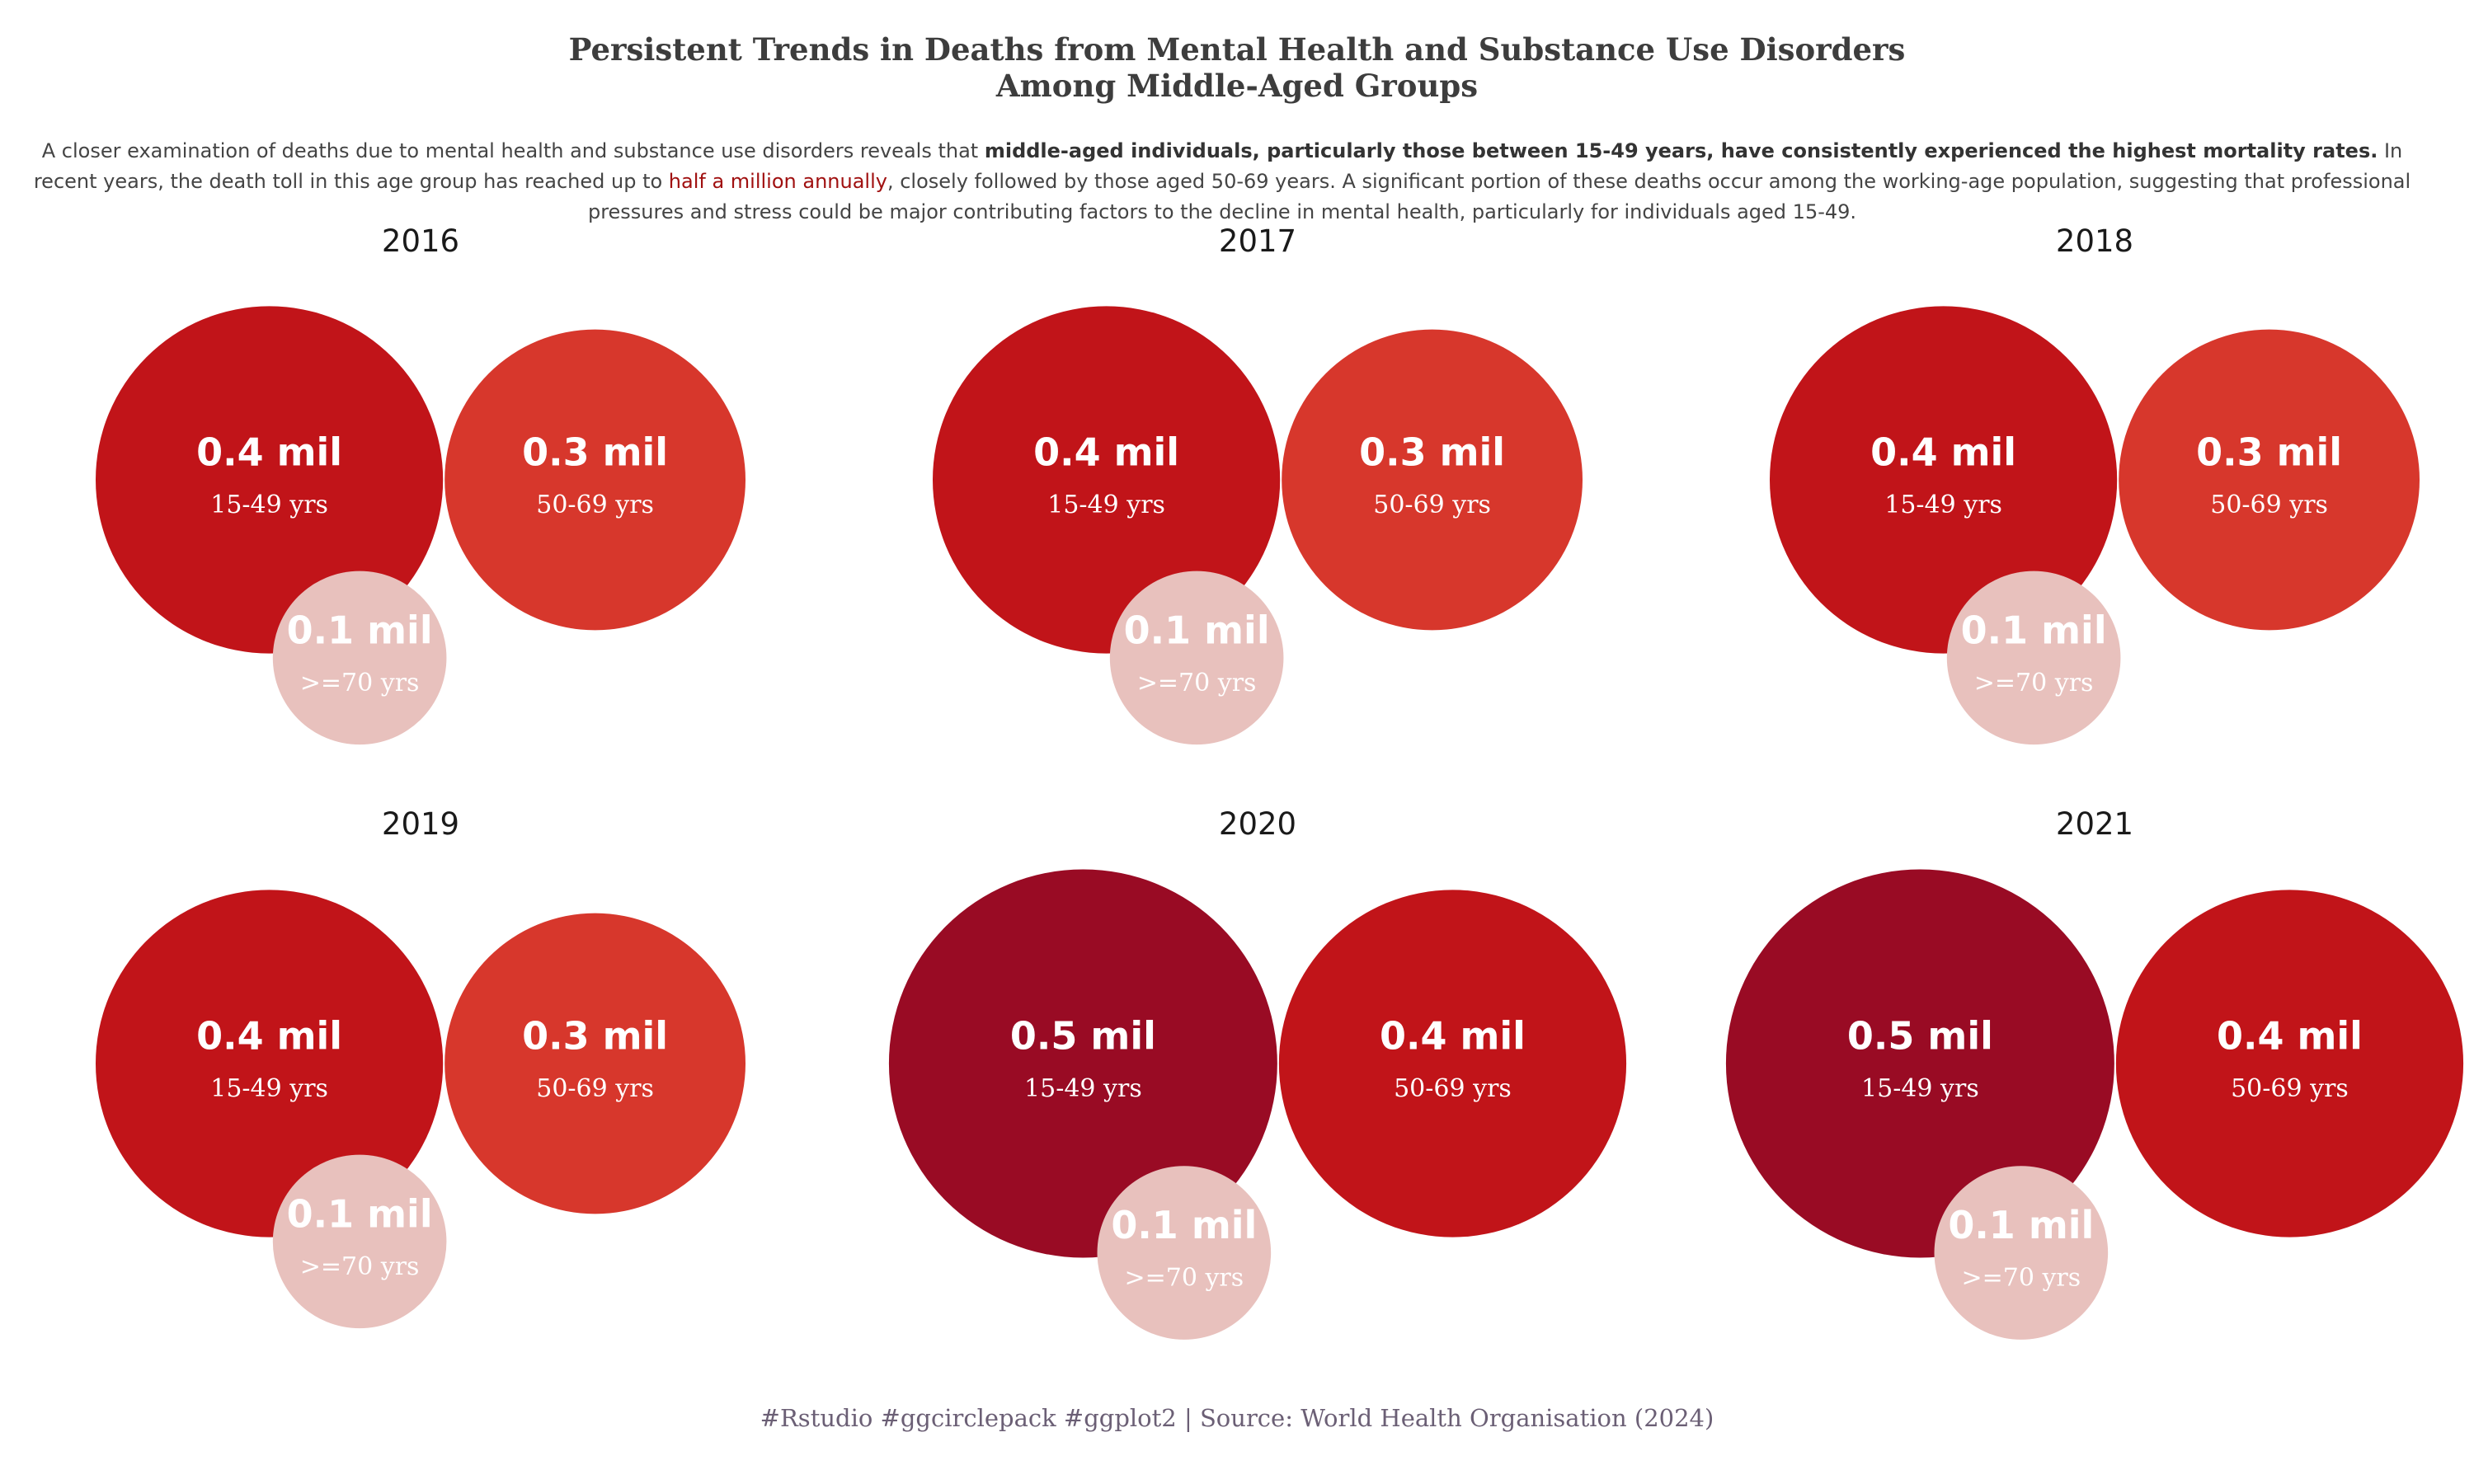 This screenshot has height=1484, width=2474. What do you see at coordinates (2094, 241) in the screenshot?
I see `panel-title: 2018` at bounding box center [2094, 241].